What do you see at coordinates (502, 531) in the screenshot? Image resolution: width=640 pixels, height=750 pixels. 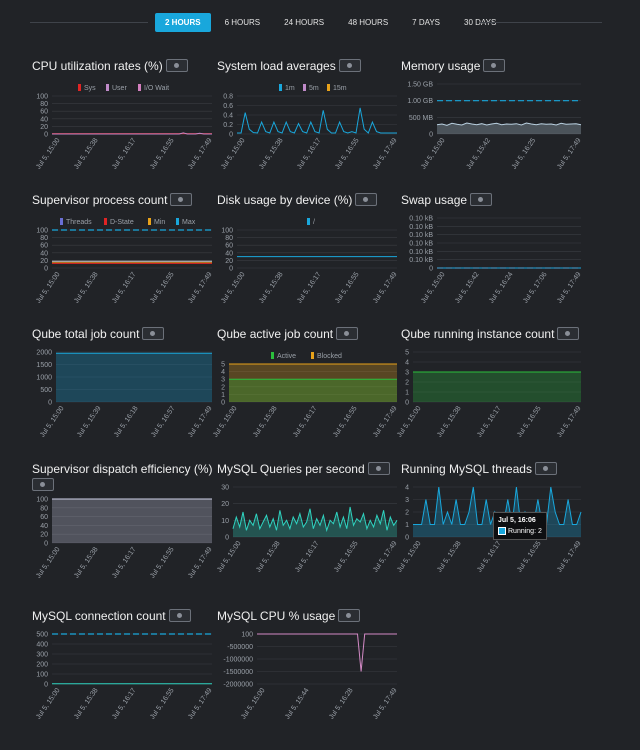 I see `tooltip-swatch` at bounding box center [502, 531].